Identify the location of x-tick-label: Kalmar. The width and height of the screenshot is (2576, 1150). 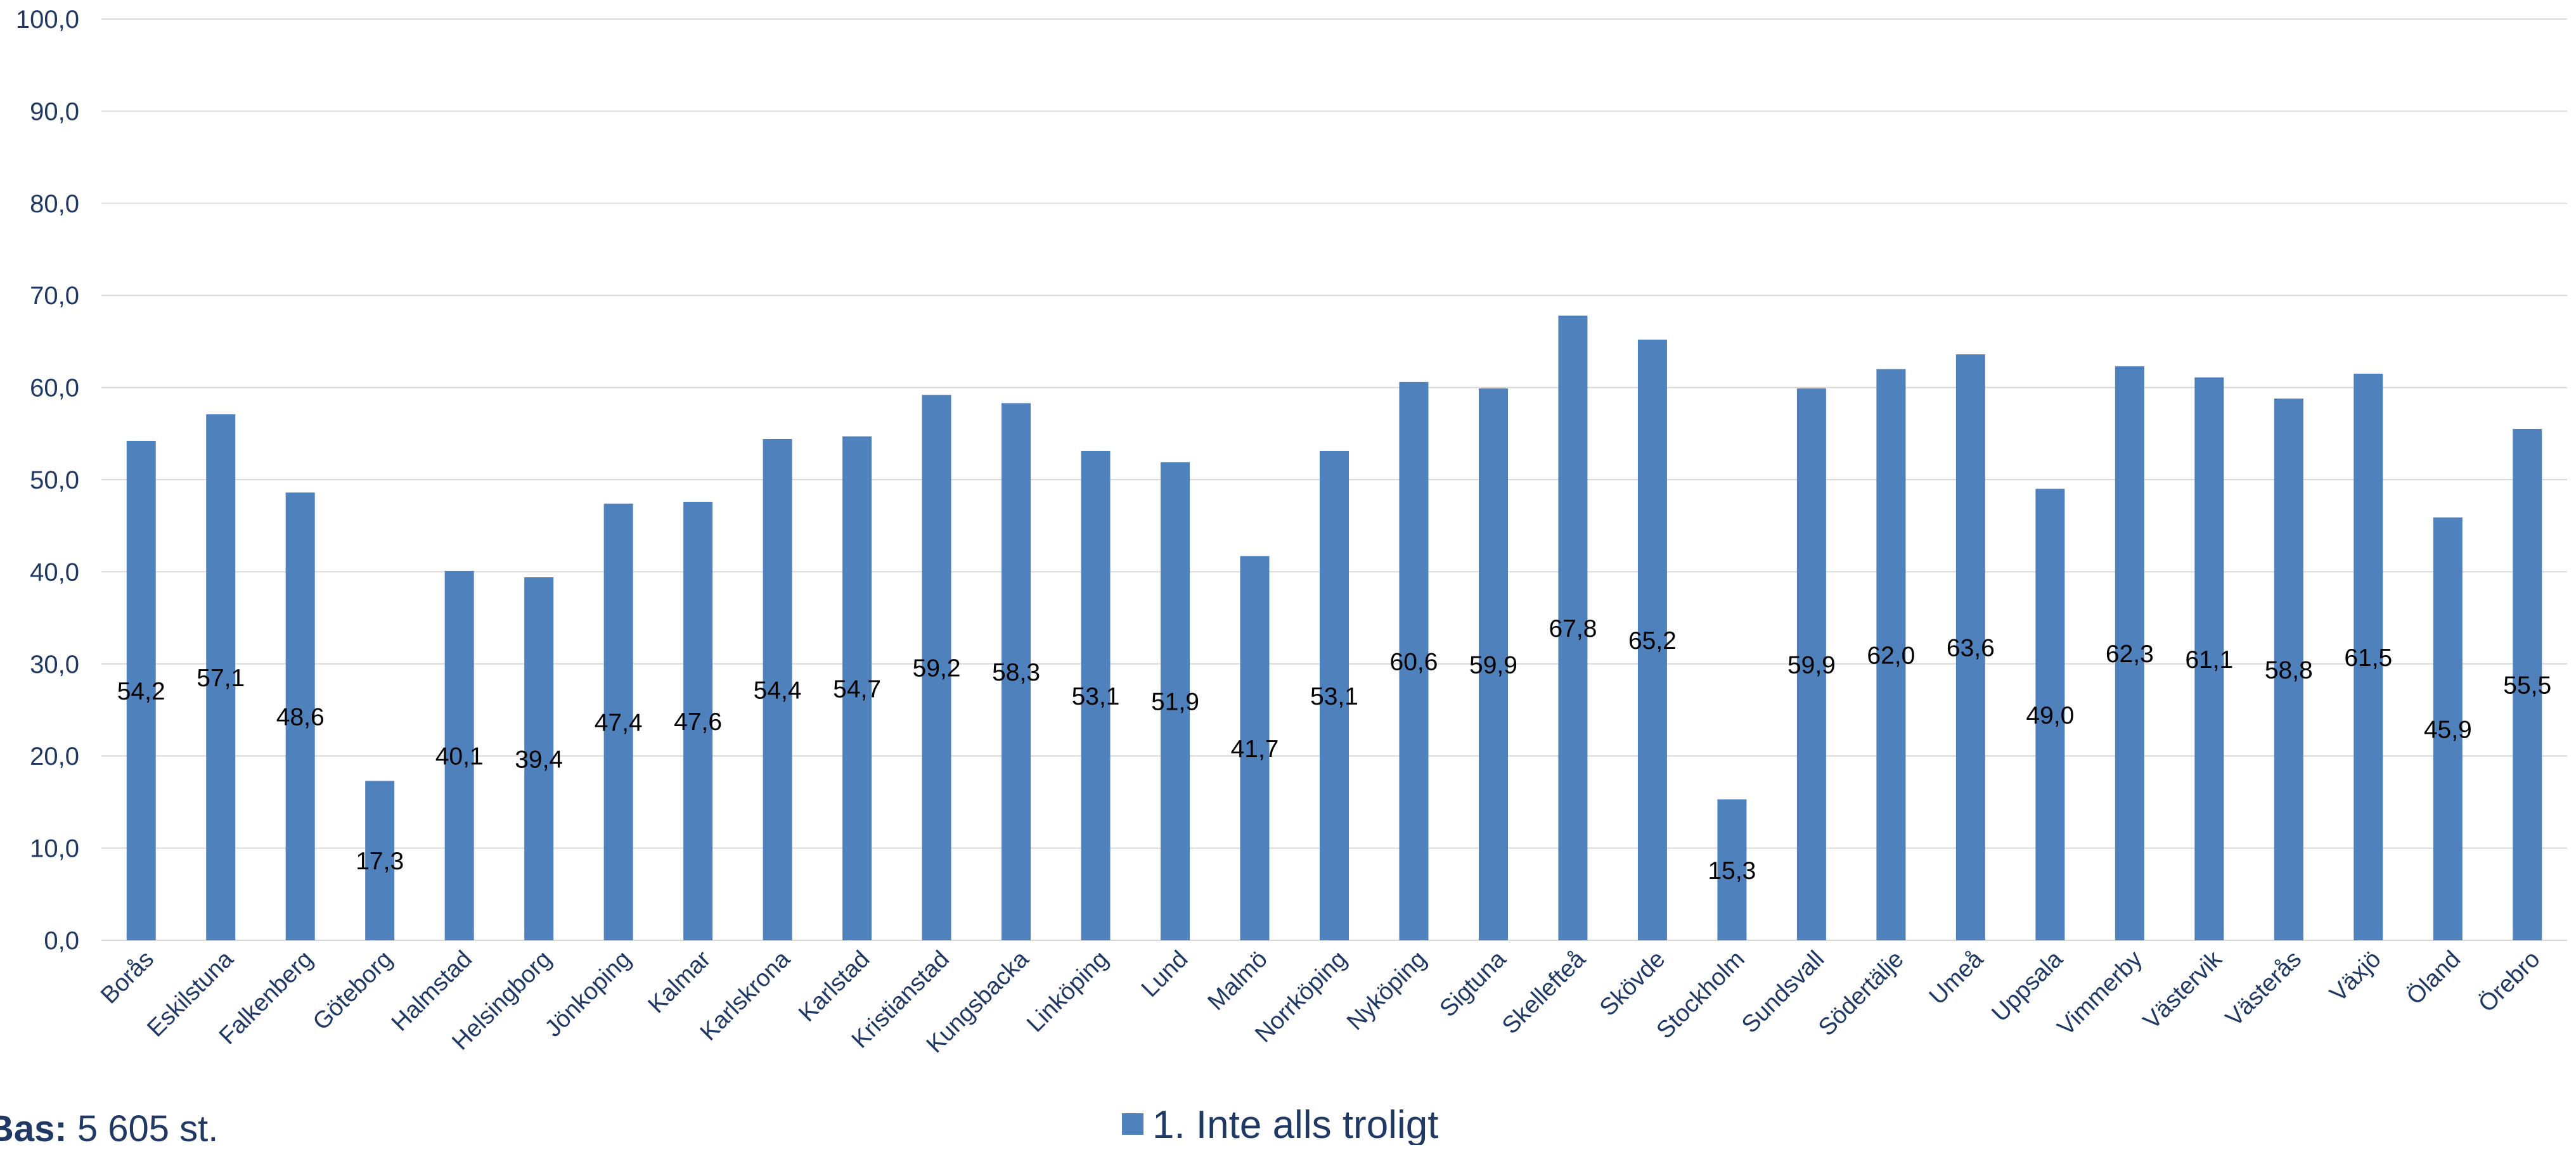
(679, 981).